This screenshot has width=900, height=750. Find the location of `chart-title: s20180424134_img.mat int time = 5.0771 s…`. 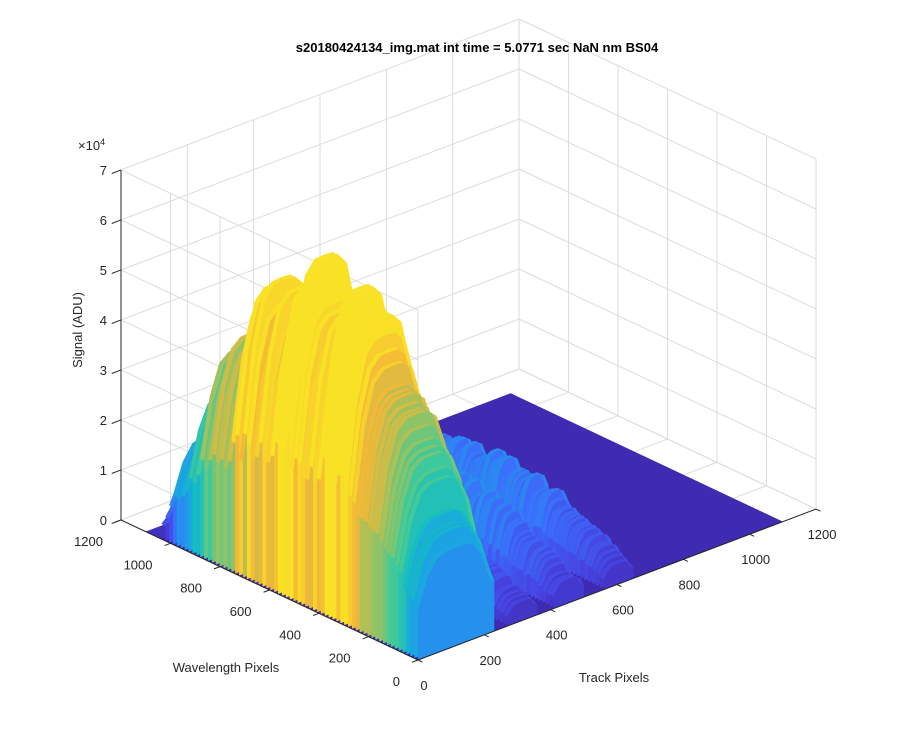

chart-title: s20180424134_img.mat int time = 5.0771 s… is located at coordinates (477, 47).